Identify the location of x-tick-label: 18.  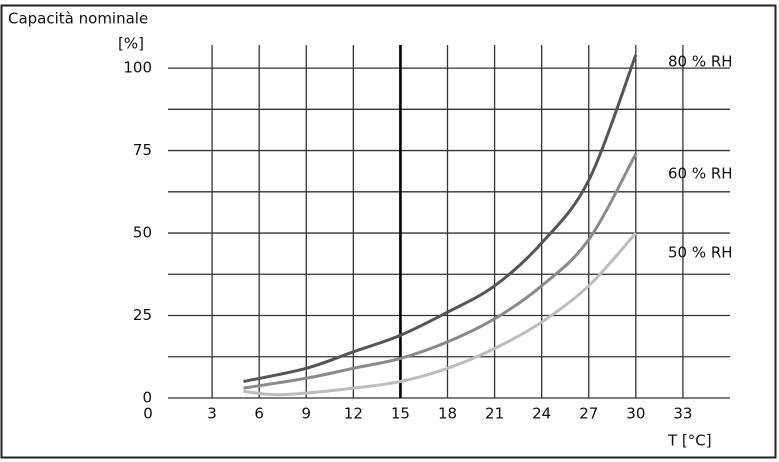
(447, 414).